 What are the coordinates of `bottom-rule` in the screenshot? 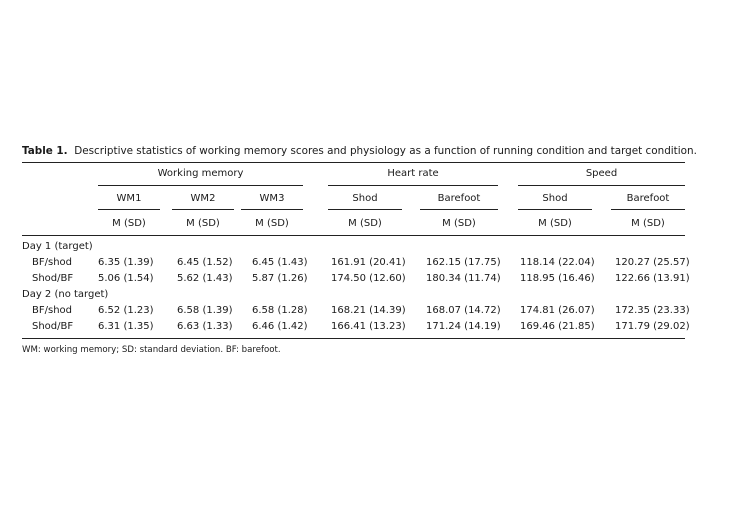 It's located at (353, 338).